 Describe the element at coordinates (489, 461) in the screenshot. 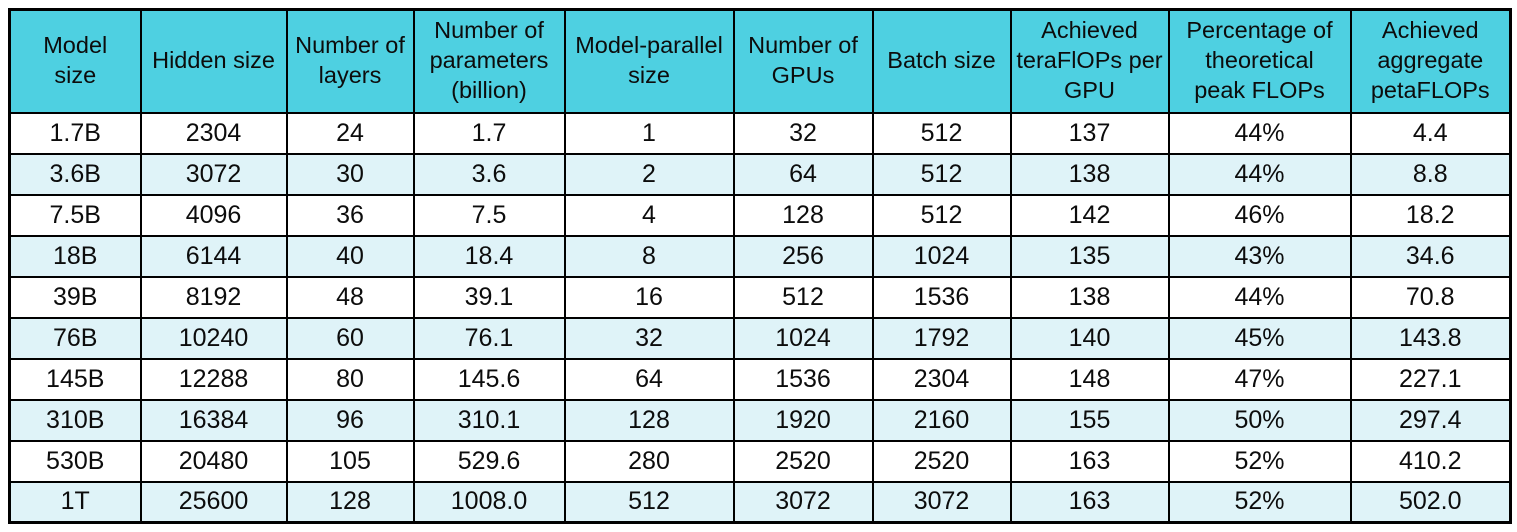

I see `cell-num-parameters: 529.6` at that location.